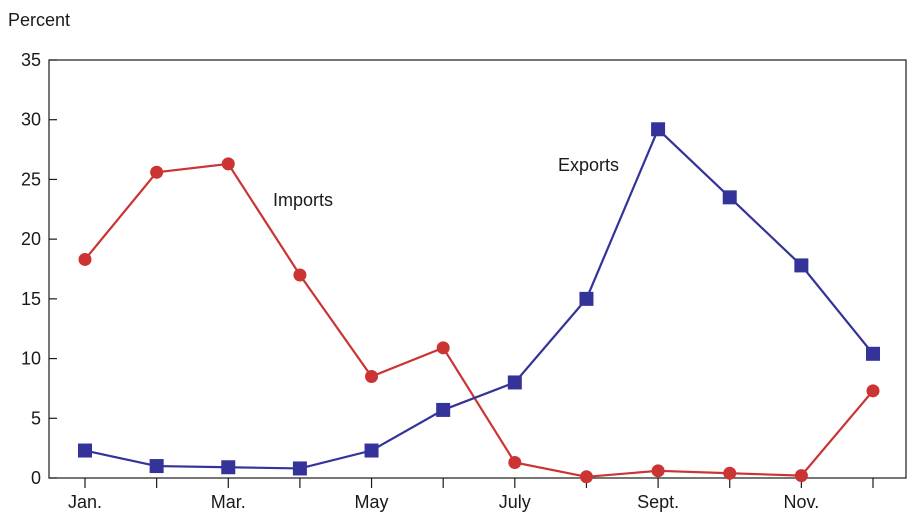  Describe the element at coordinates (471, 495) in the screenshot. I see `x-axis: Jan. Mar. May July Sept. Nov.` at that location.